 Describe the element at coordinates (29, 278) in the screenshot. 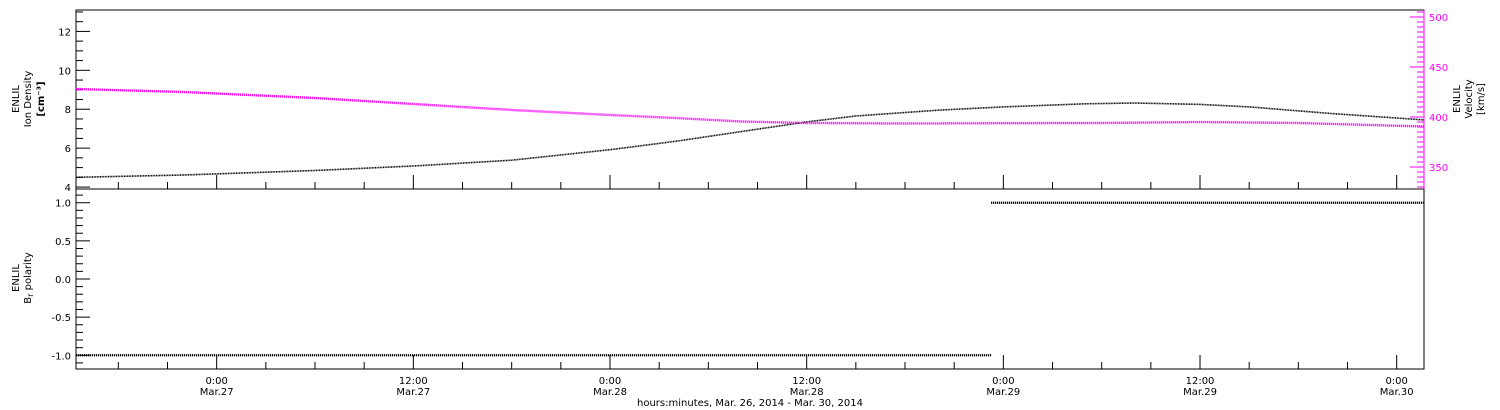

I see `polarity-axis-title-line2: Br polarity` at that location.